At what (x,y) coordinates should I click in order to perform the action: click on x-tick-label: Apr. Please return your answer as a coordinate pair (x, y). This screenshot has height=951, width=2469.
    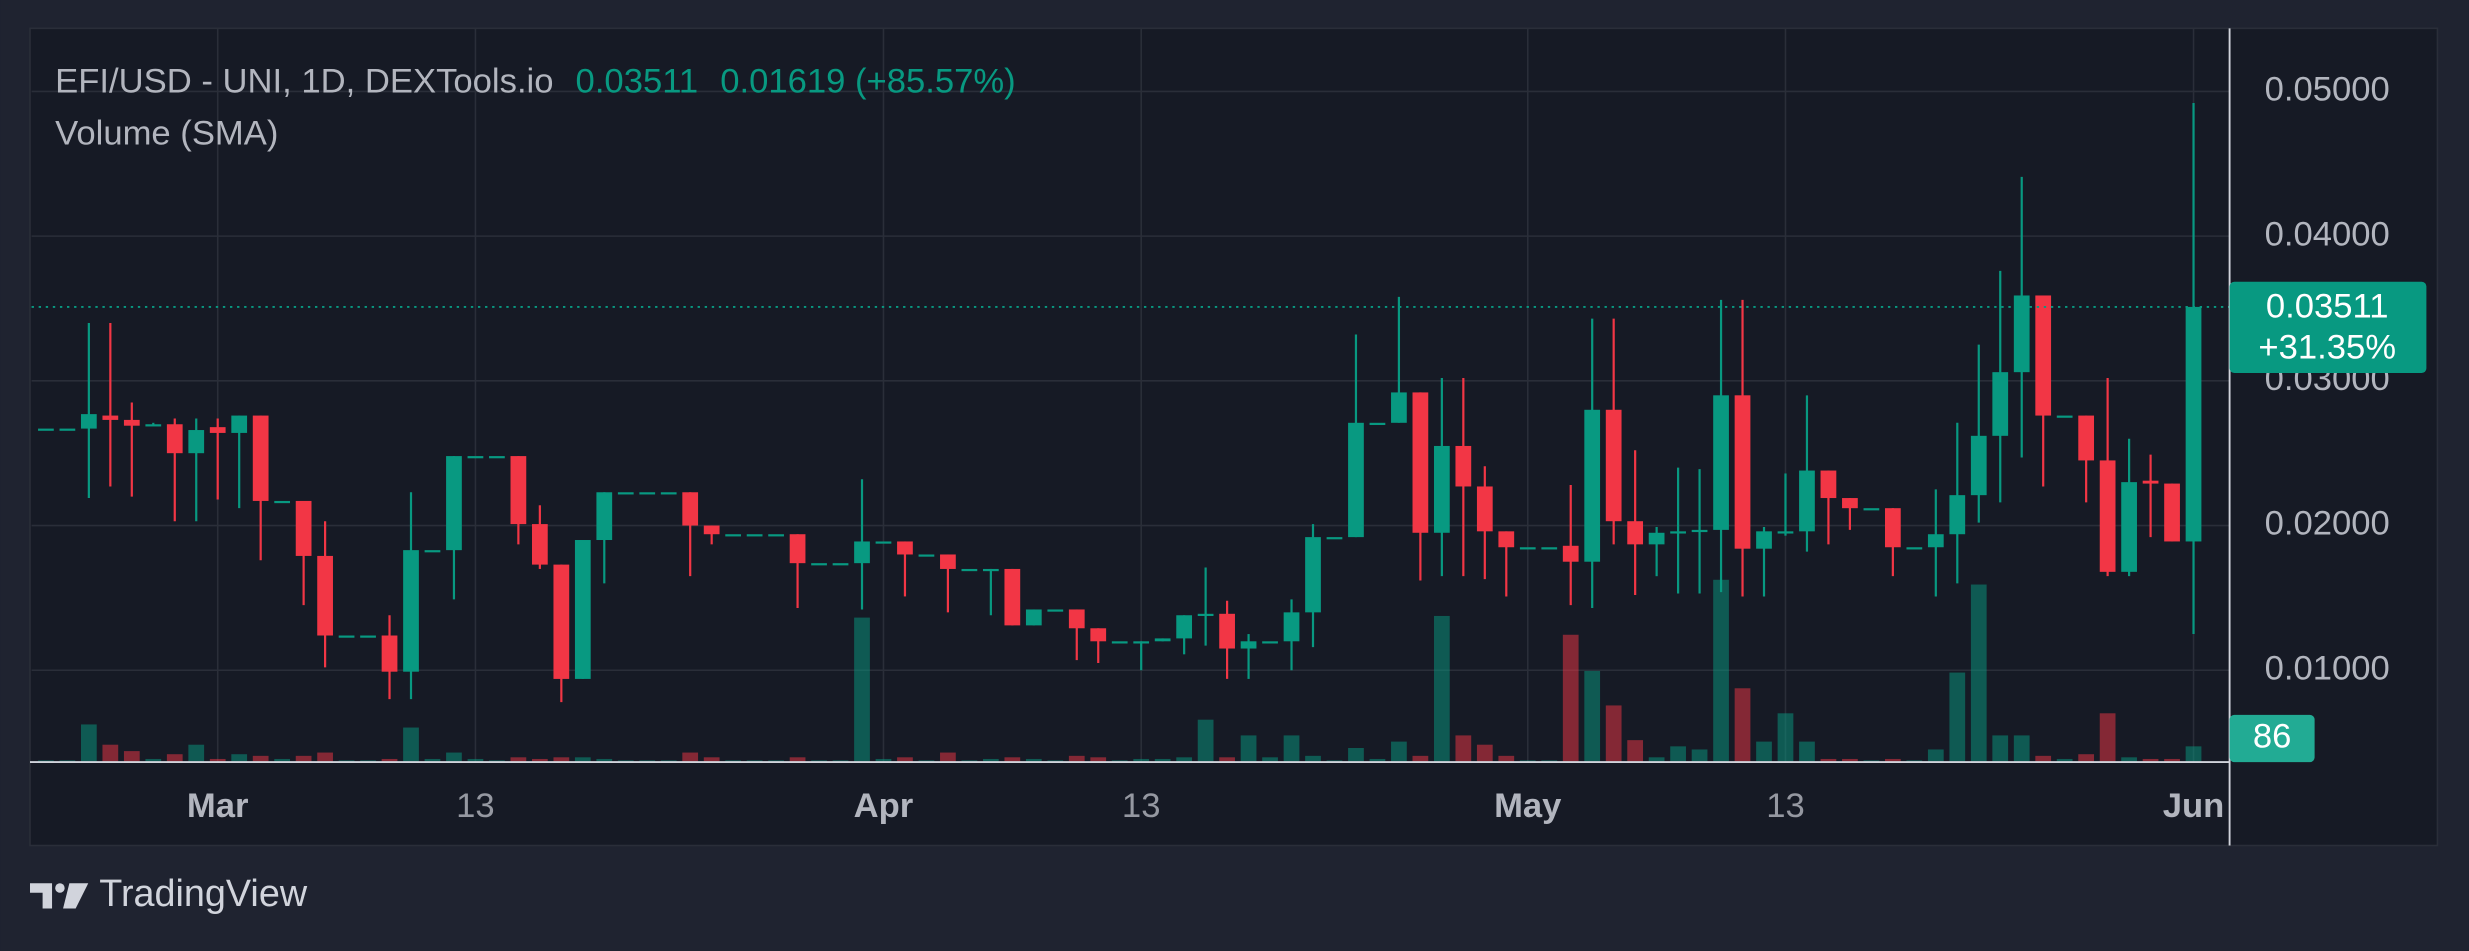
    Looking at the image, I should click on (884, 806).